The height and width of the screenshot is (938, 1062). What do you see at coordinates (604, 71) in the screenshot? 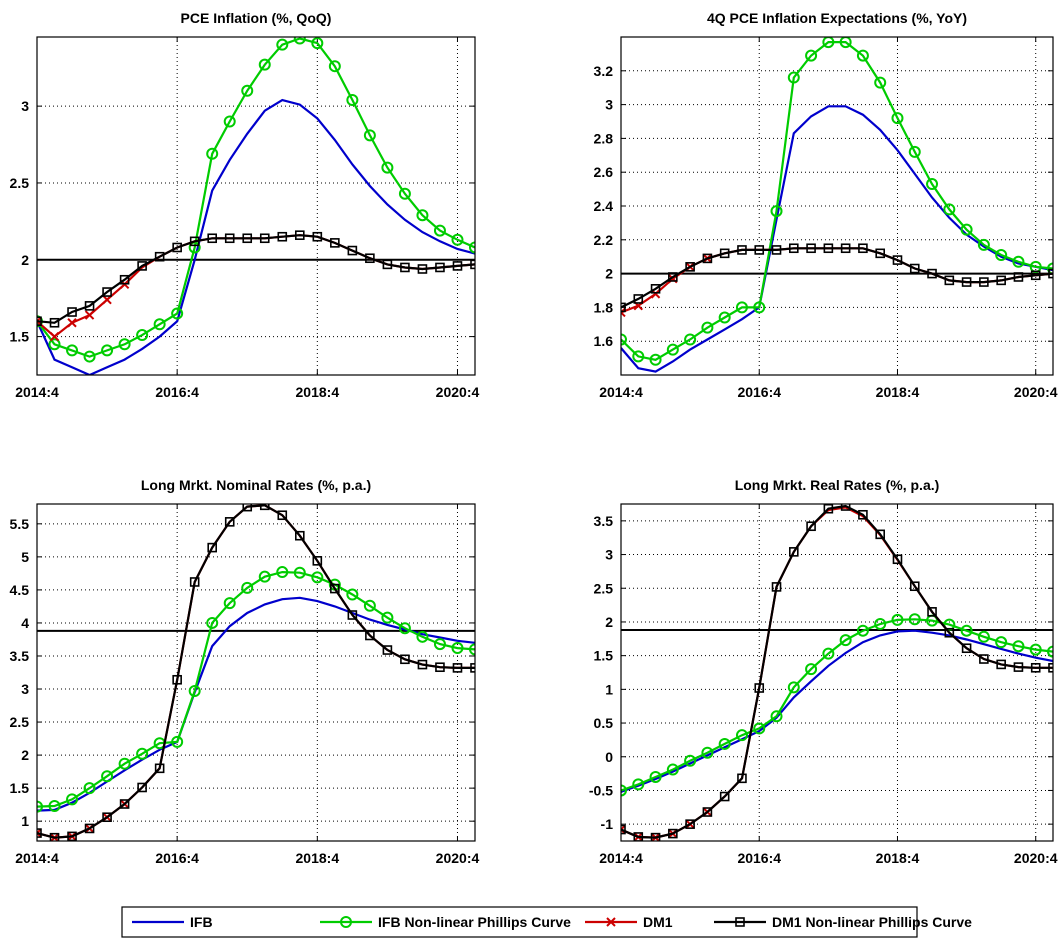
I see `y-tick-label: 3.2` at bounding box center [604, 71].